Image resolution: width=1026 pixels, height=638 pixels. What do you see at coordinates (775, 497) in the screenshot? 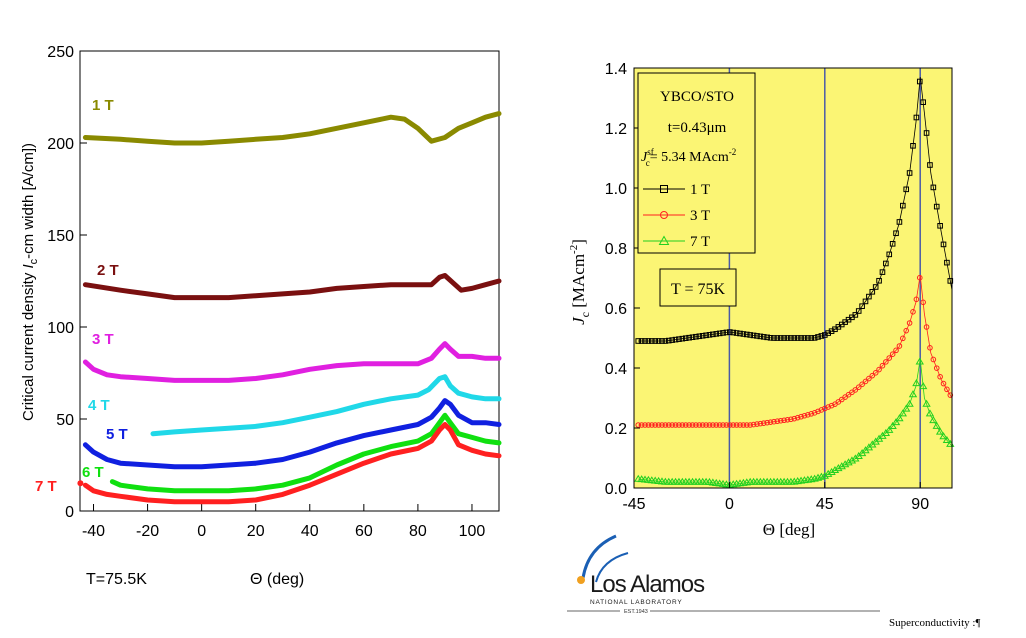
I see `right-x-ticks: -45 0 45 90` at bounding box center [775, 497].